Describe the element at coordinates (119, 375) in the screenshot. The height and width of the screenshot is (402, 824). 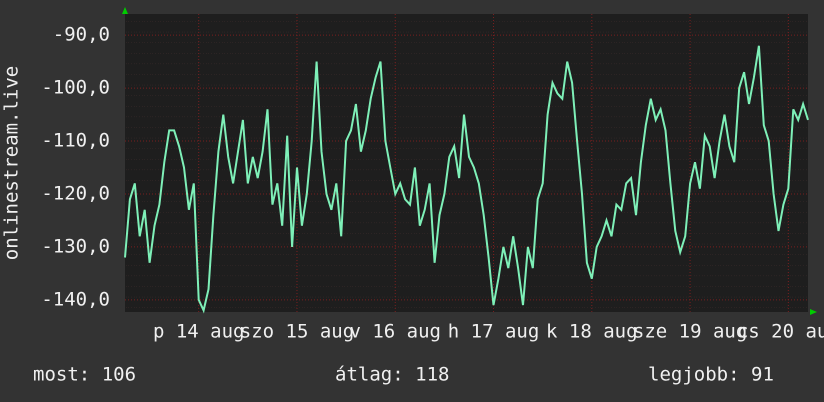
I see `stat-value: 106` at that location.